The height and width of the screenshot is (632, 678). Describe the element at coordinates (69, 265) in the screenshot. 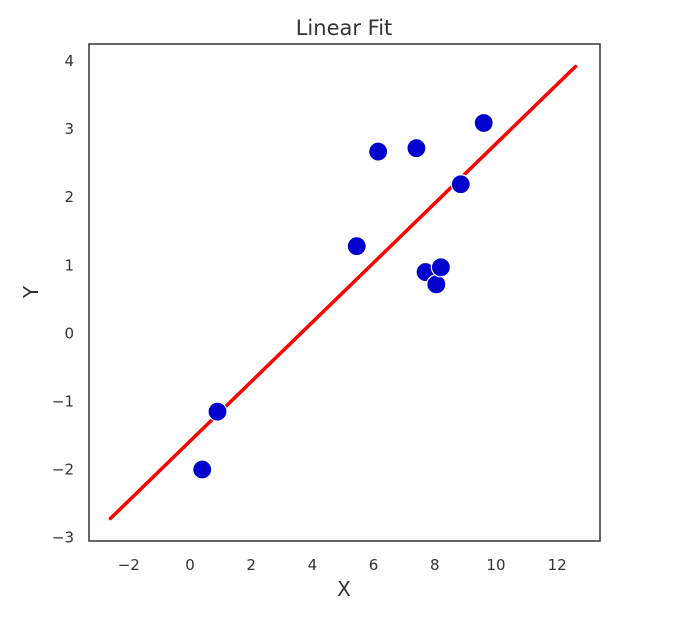

I see `y-tick-label: 1` at that location.